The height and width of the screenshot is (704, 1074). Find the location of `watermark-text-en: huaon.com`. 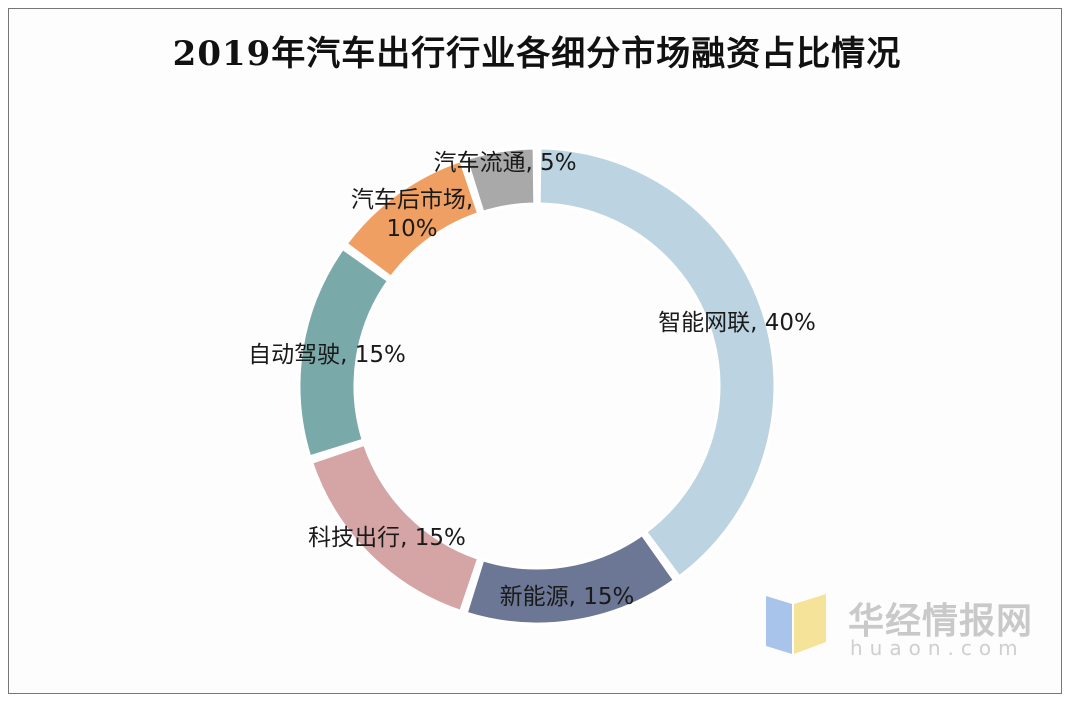

watermark-text-en: huaon.com is located at coordinates (937, 648).